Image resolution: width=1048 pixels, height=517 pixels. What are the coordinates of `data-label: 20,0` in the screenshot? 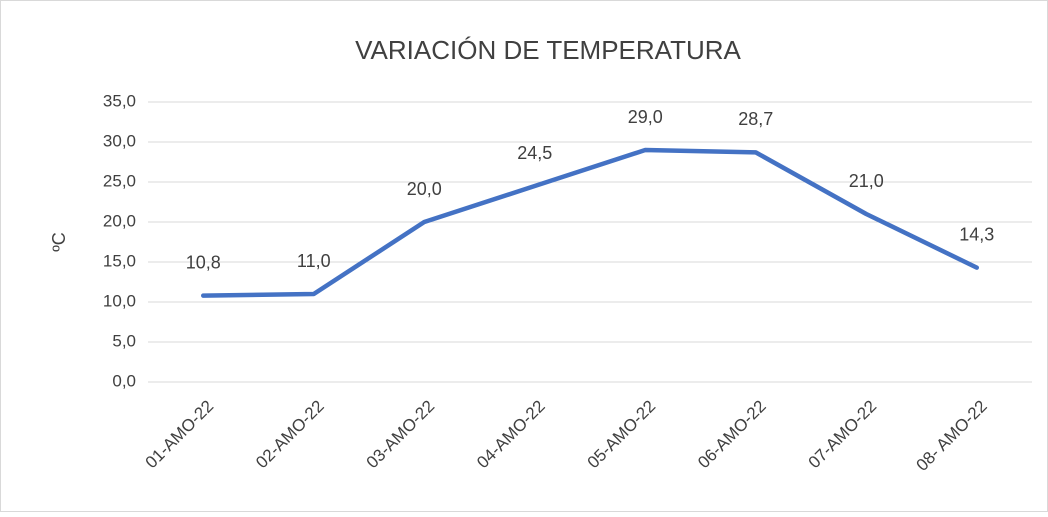 It's located at (424, 189).